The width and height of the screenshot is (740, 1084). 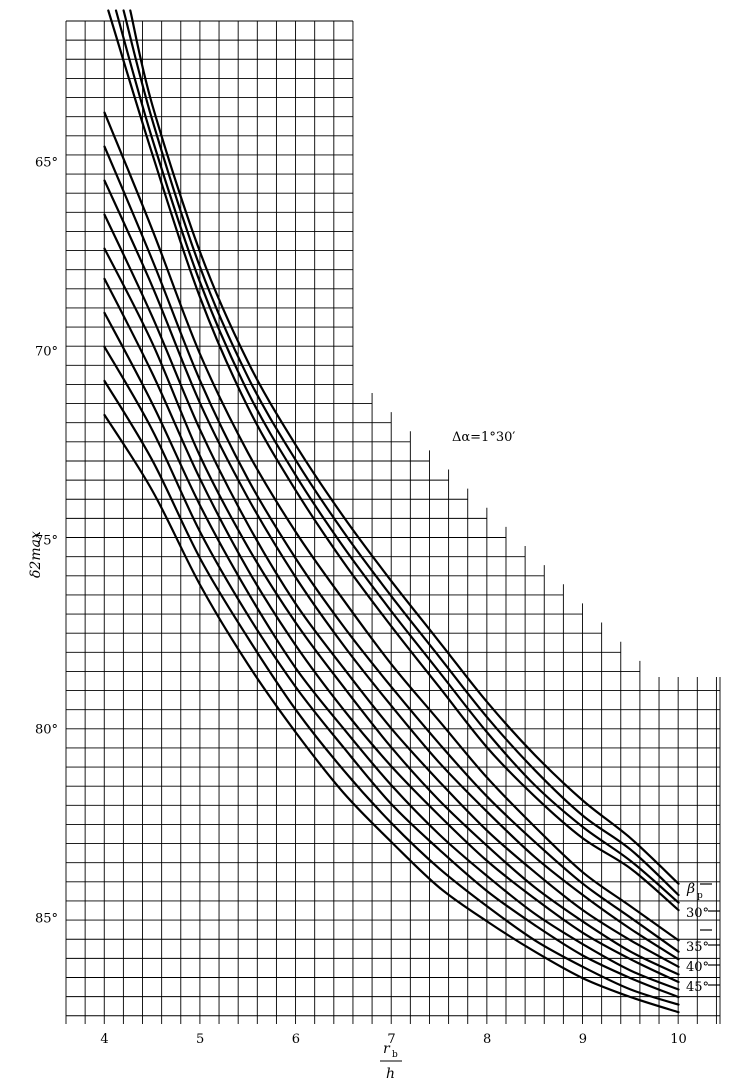 I want to click on legend-entry-35: 35°, so click(x=697, y=947).